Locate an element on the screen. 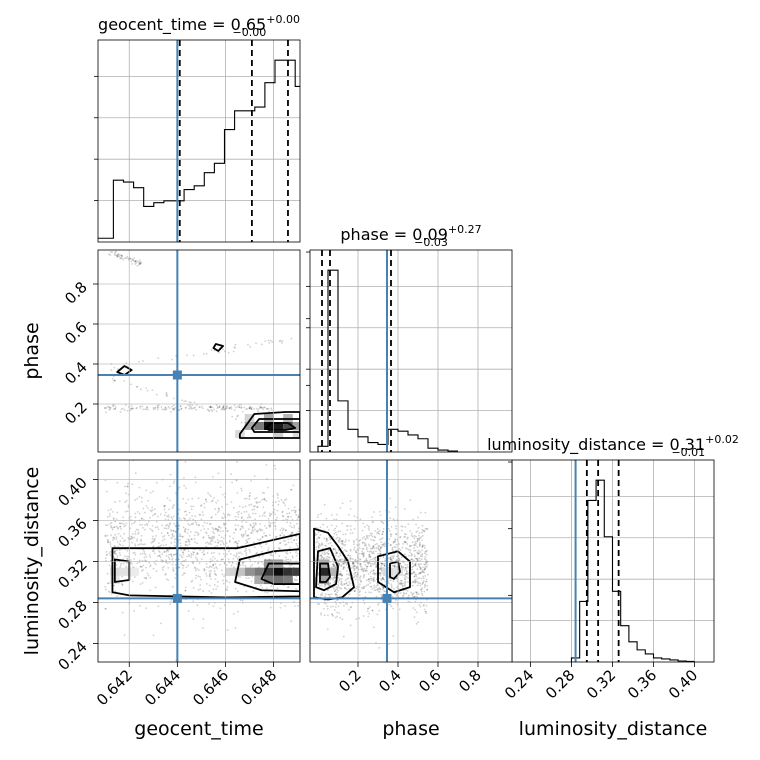 This screenshot has height=760, width=760. title-main: geocent_time = 0.65 is located at coordinates (182, 25).